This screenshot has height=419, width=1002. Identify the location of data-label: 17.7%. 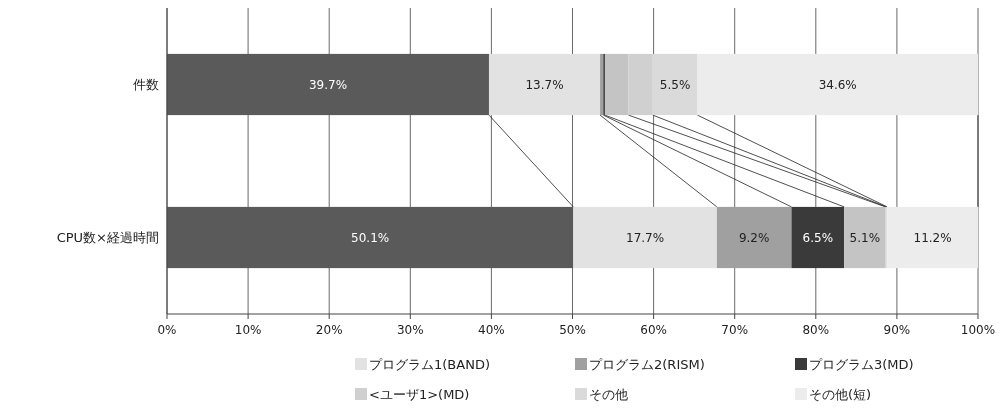
(645, 237).